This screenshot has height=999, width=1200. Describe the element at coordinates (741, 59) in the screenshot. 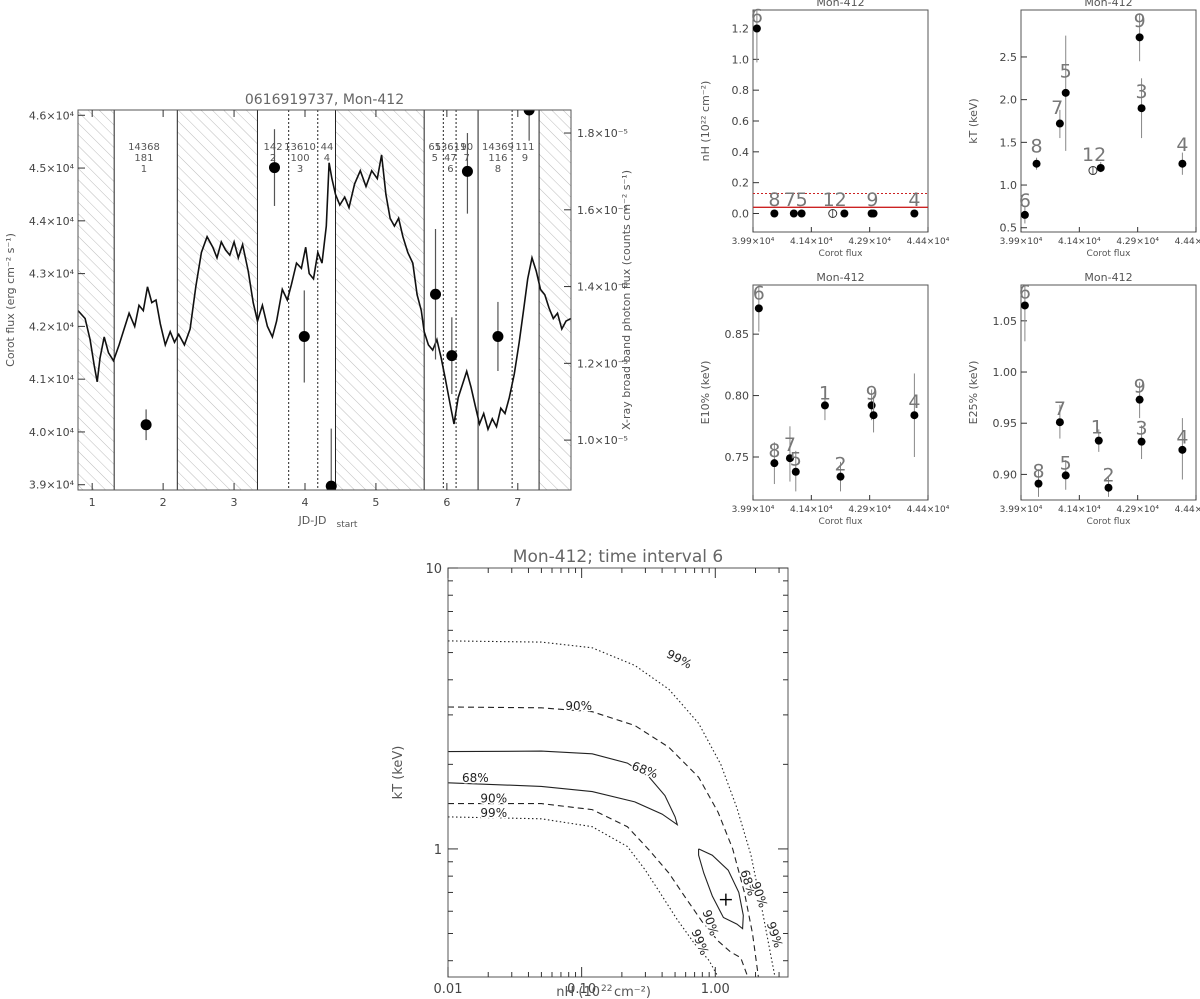

I see `y-tick-label: 1.0` at that location.